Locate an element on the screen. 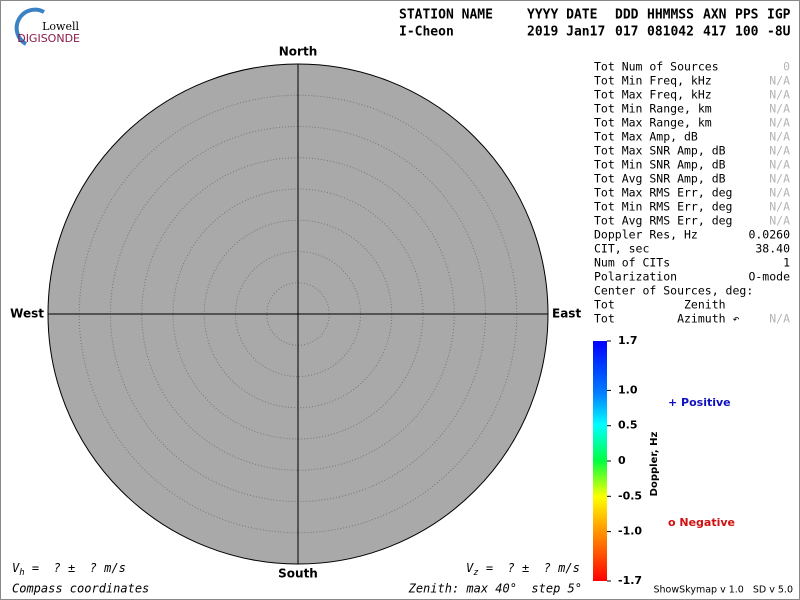 Image resolution: width=800 pixels, height=600 pixels. stat-label: Tot Num of Sources is located at coordinates (656, 67).